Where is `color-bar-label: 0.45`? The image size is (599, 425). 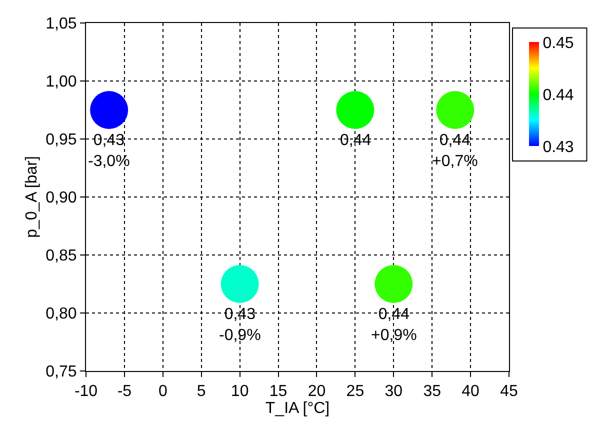 color-bar-label: 0.45 is located at coordinates (558, 43).